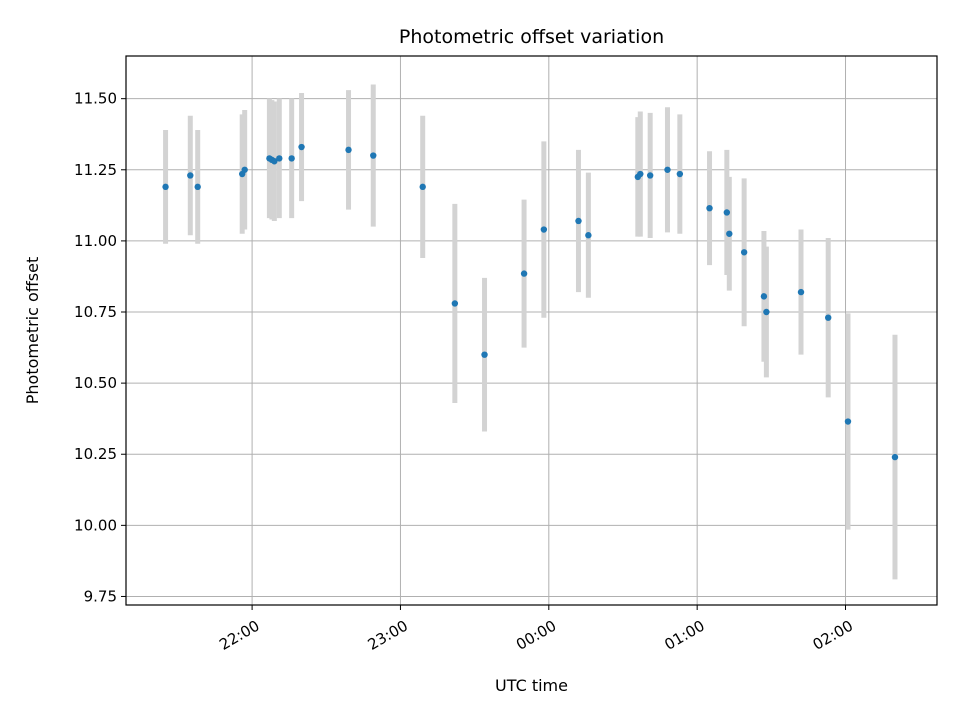 This screenshot has height=720, width=960. I want to click on y-tick-label: 10.00, so click(95, 525).